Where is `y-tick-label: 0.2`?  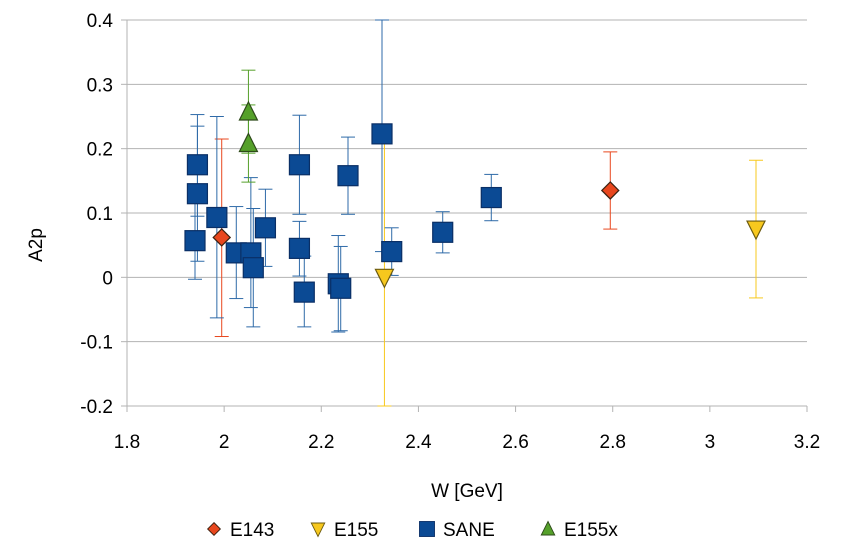 y-tick-label: 0.2 is located at coordinates (100, 150).